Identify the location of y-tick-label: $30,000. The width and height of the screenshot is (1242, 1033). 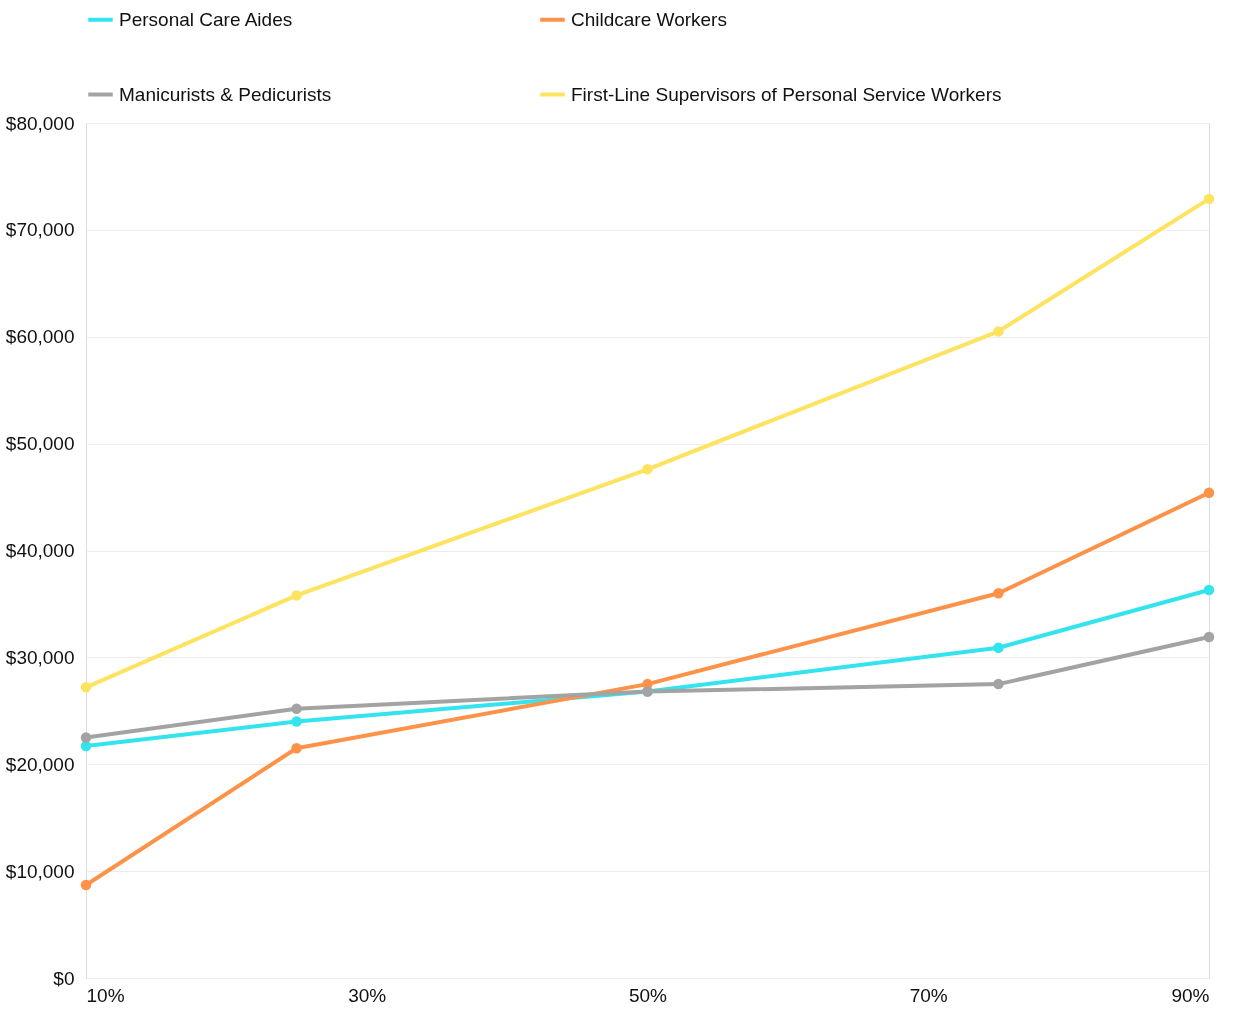
(40, 657).